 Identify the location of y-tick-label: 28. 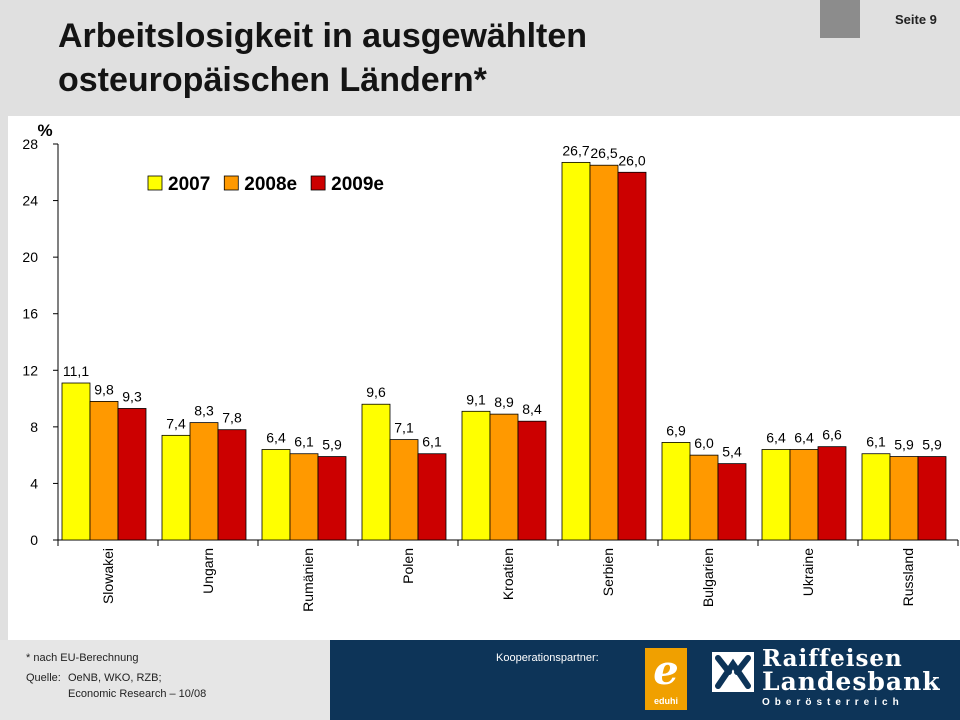
(30, 144).